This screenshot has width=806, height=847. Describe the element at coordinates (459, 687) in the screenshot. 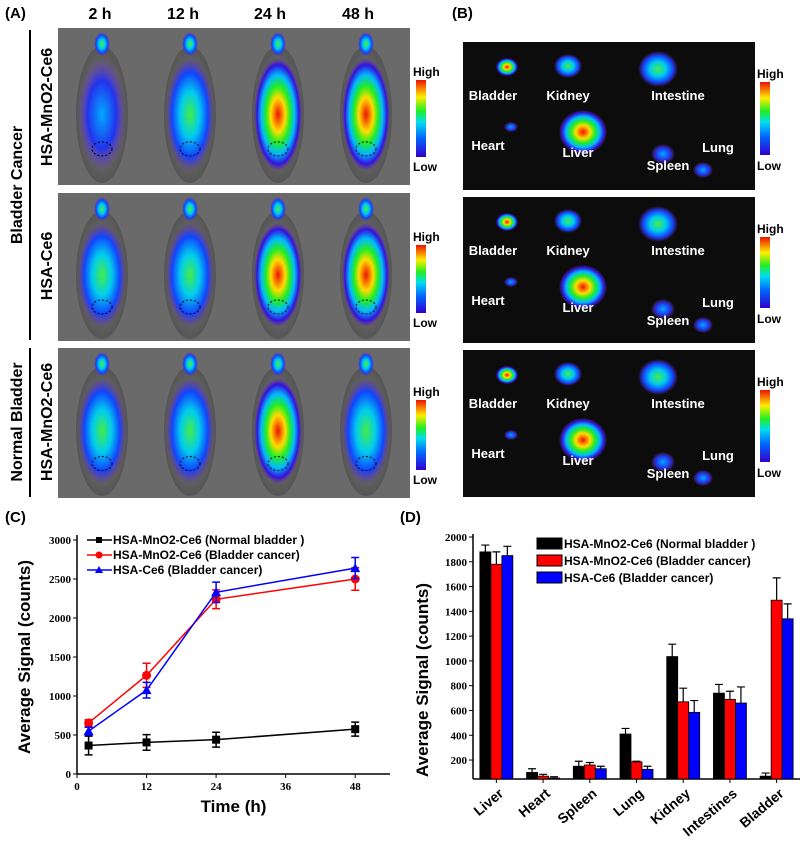

I see `y-tick-label: 800` at that location.